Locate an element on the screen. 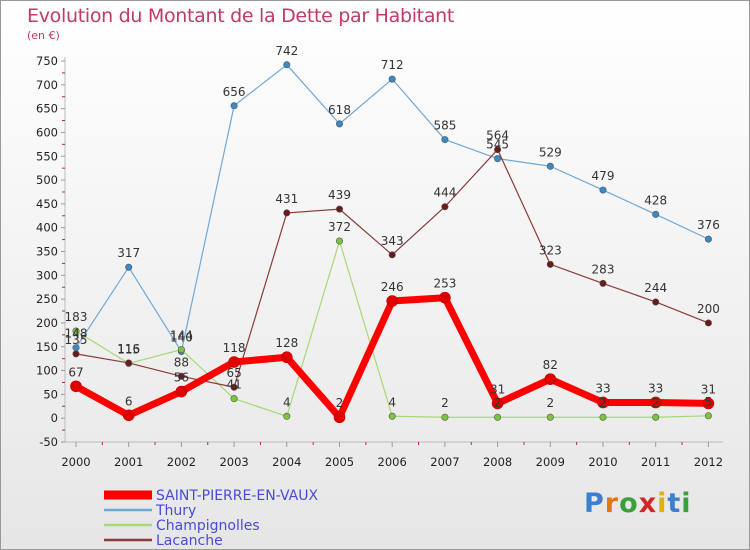 This screenshot has width=750, height=550. y-tick-label: 300 is located at coordinates (47, 275).